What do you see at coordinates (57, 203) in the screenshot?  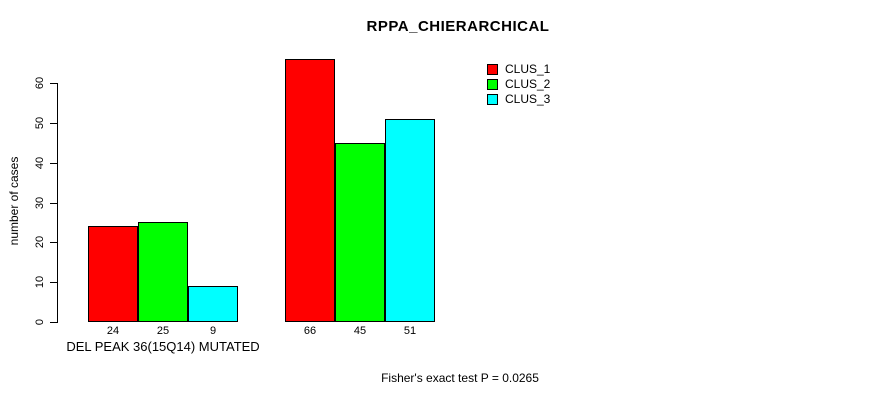 I see `y-axis-line` at bounding box center [57, 203].